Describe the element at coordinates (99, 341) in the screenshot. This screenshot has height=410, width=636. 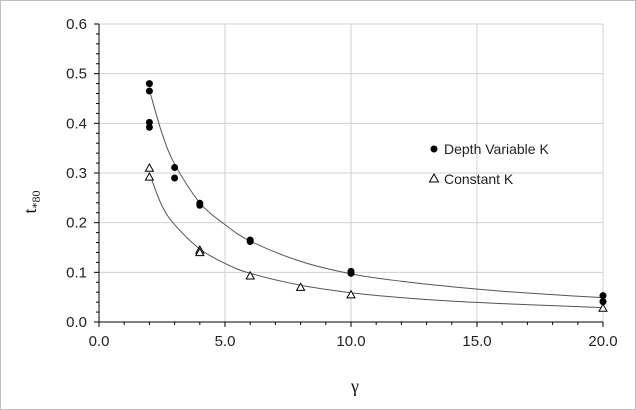
I see `x-tick-label: 0.0` at that location.